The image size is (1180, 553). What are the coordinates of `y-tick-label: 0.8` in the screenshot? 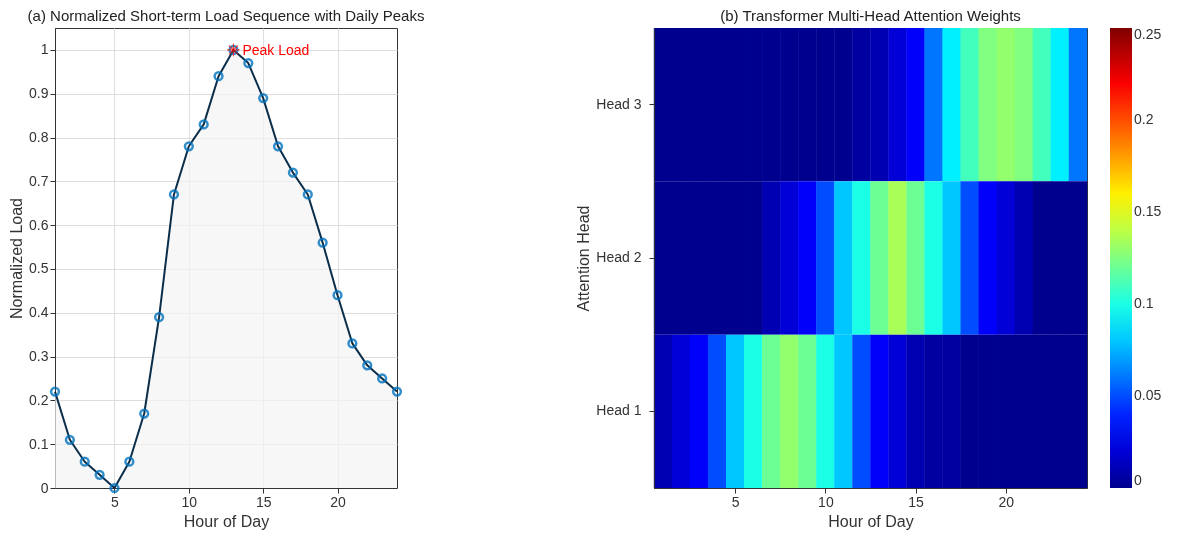 It's located at (39, 137).